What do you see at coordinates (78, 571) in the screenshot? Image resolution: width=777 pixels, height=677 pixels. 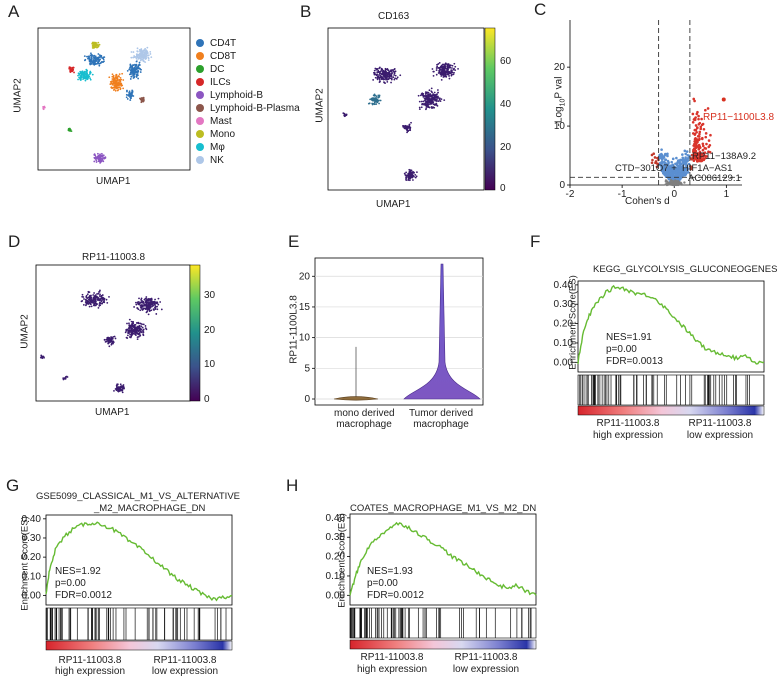 I see `gsea-g-nes: NES=1.92` at bounding box center [78, 571].